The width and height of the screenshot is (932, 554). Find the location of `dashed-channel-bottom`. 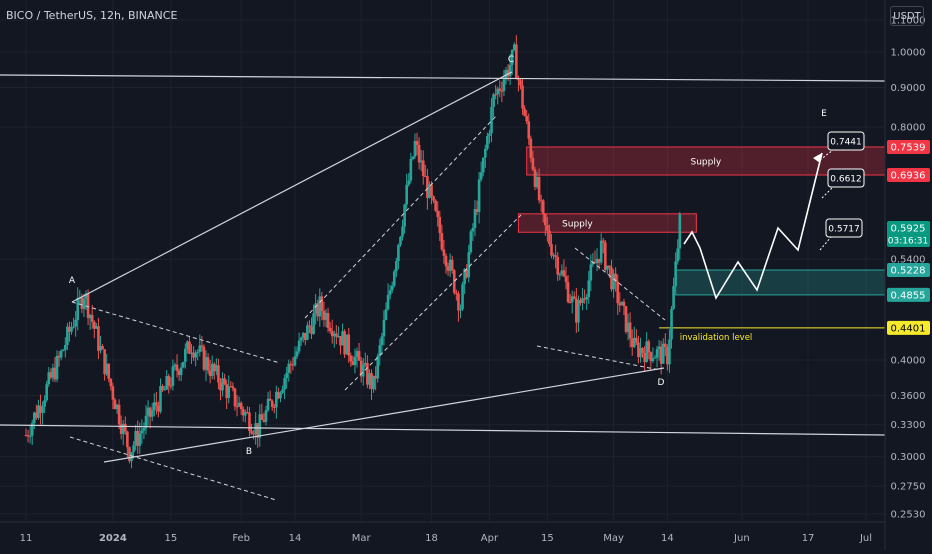

dashed-channel-bottom is located at coordinates (433, 302).